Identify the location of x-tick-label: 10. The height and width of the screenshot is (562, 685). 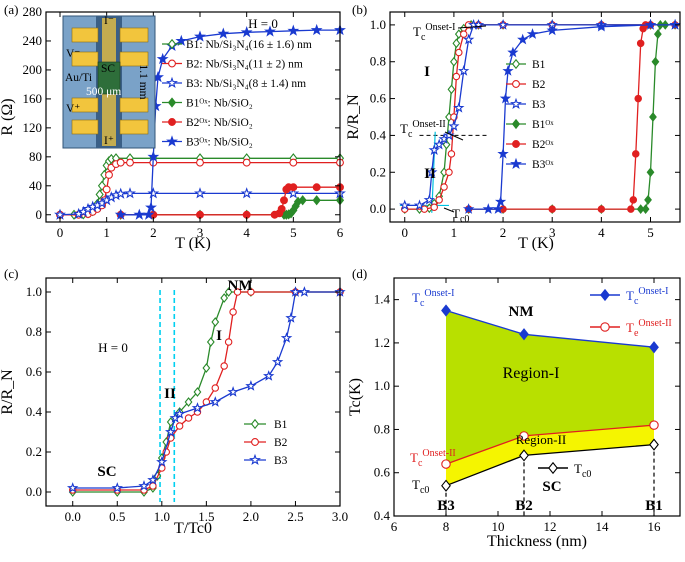
(498, 526).